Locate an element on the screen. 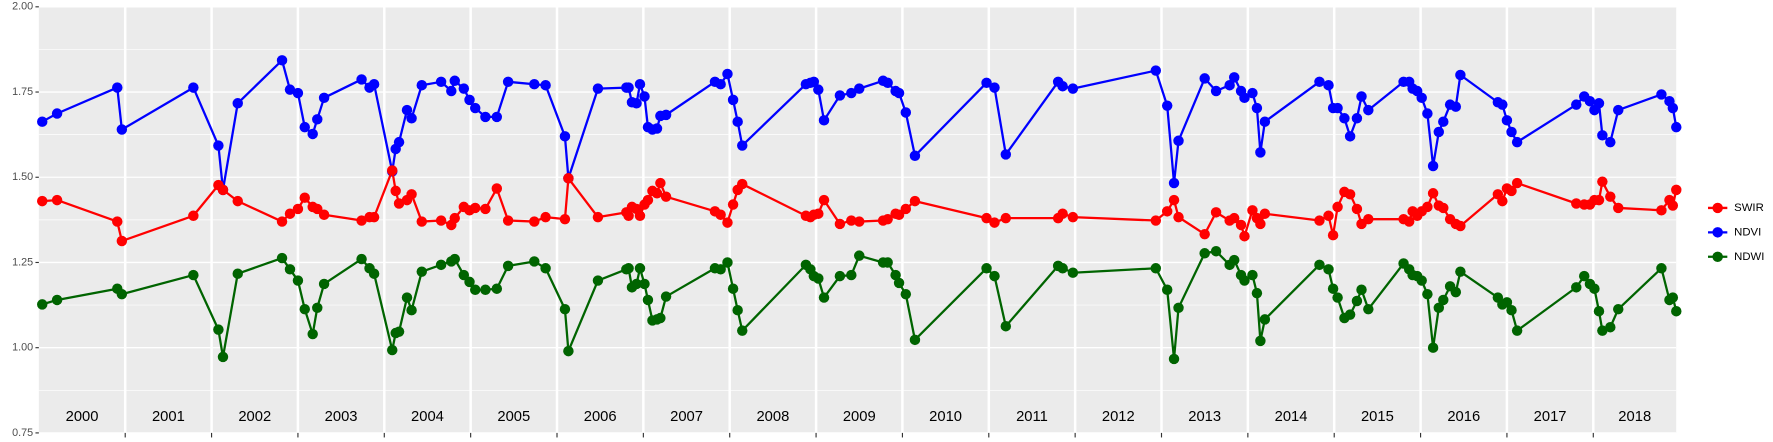 The width and height of the screenshot is (1773, 442). legend-label: NDWI is located at coordinates (1749, 257).